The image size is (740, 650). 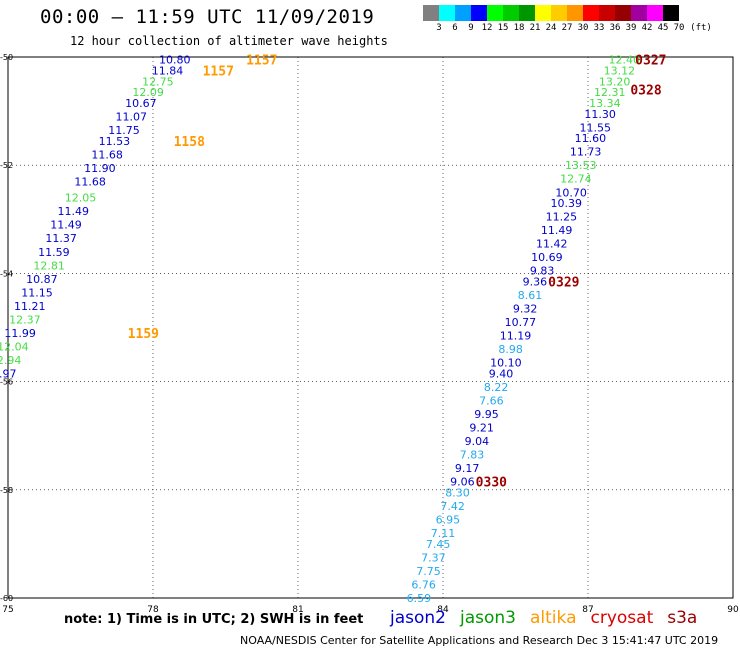 What do you see at coordinates (61, 238) in the screenshot?
I see `wave-height-label: 11.37` at bounding box center [61, 238].